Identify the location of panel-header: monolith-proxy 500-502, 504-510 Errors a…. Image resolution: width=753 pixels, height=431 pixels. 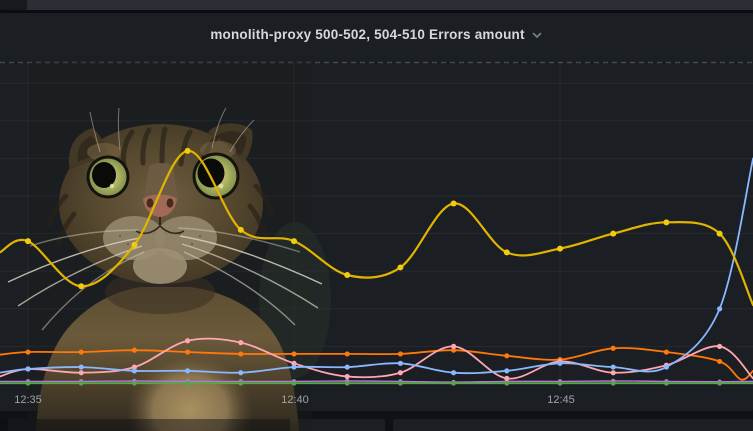
(376, 34).